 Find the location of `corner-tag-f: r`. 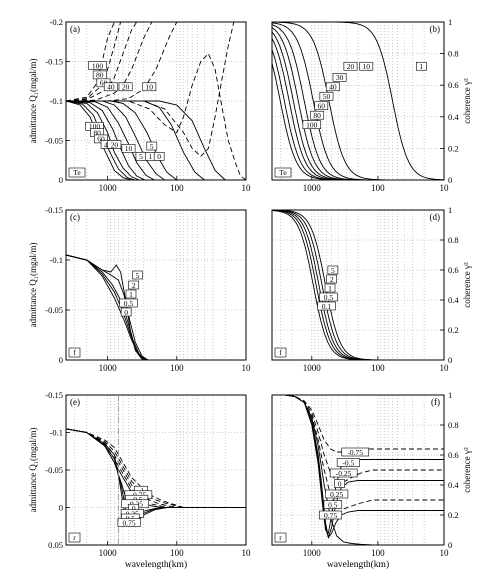

corner-tag-f: r is located at coordinates (280, 537).